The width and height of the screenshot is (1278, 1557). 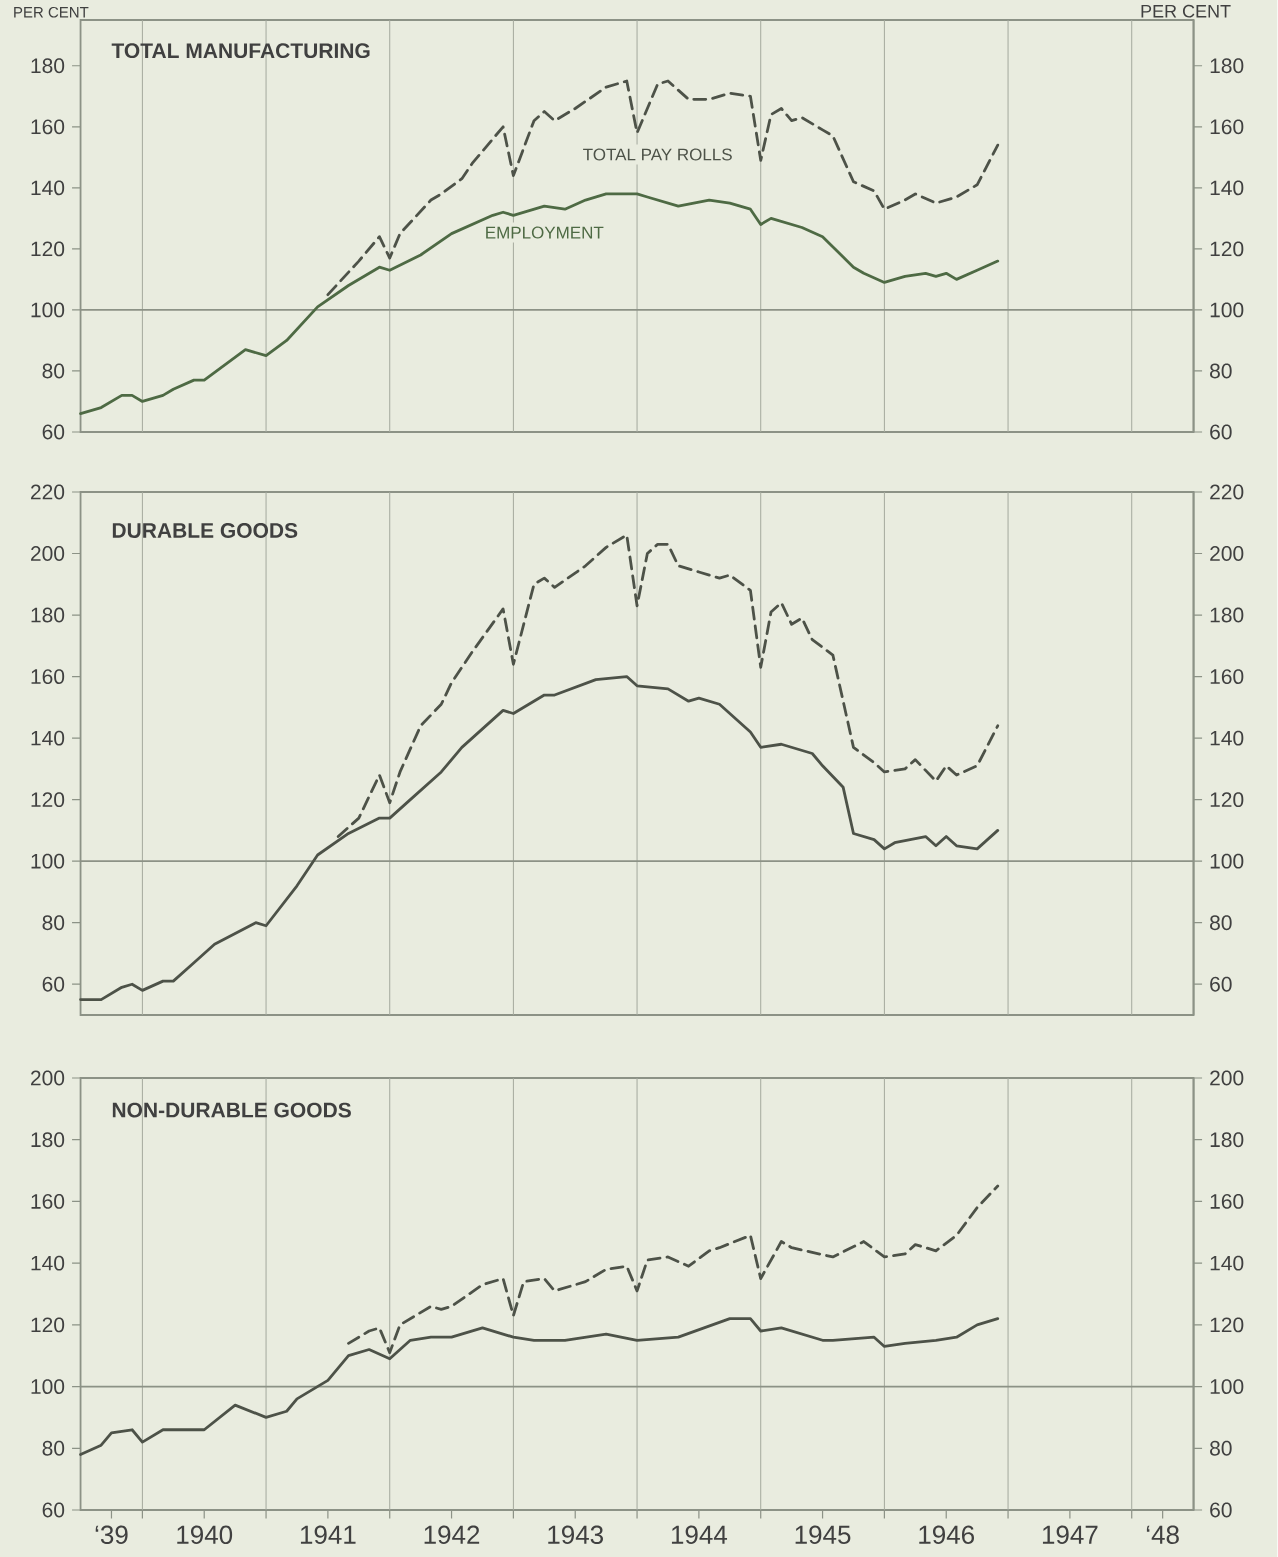 What do you see at coordinates (658, 154) in the screenshot?
I see `series-label: TOTAL PAY ROLLS` at bounding box center [658, 154].